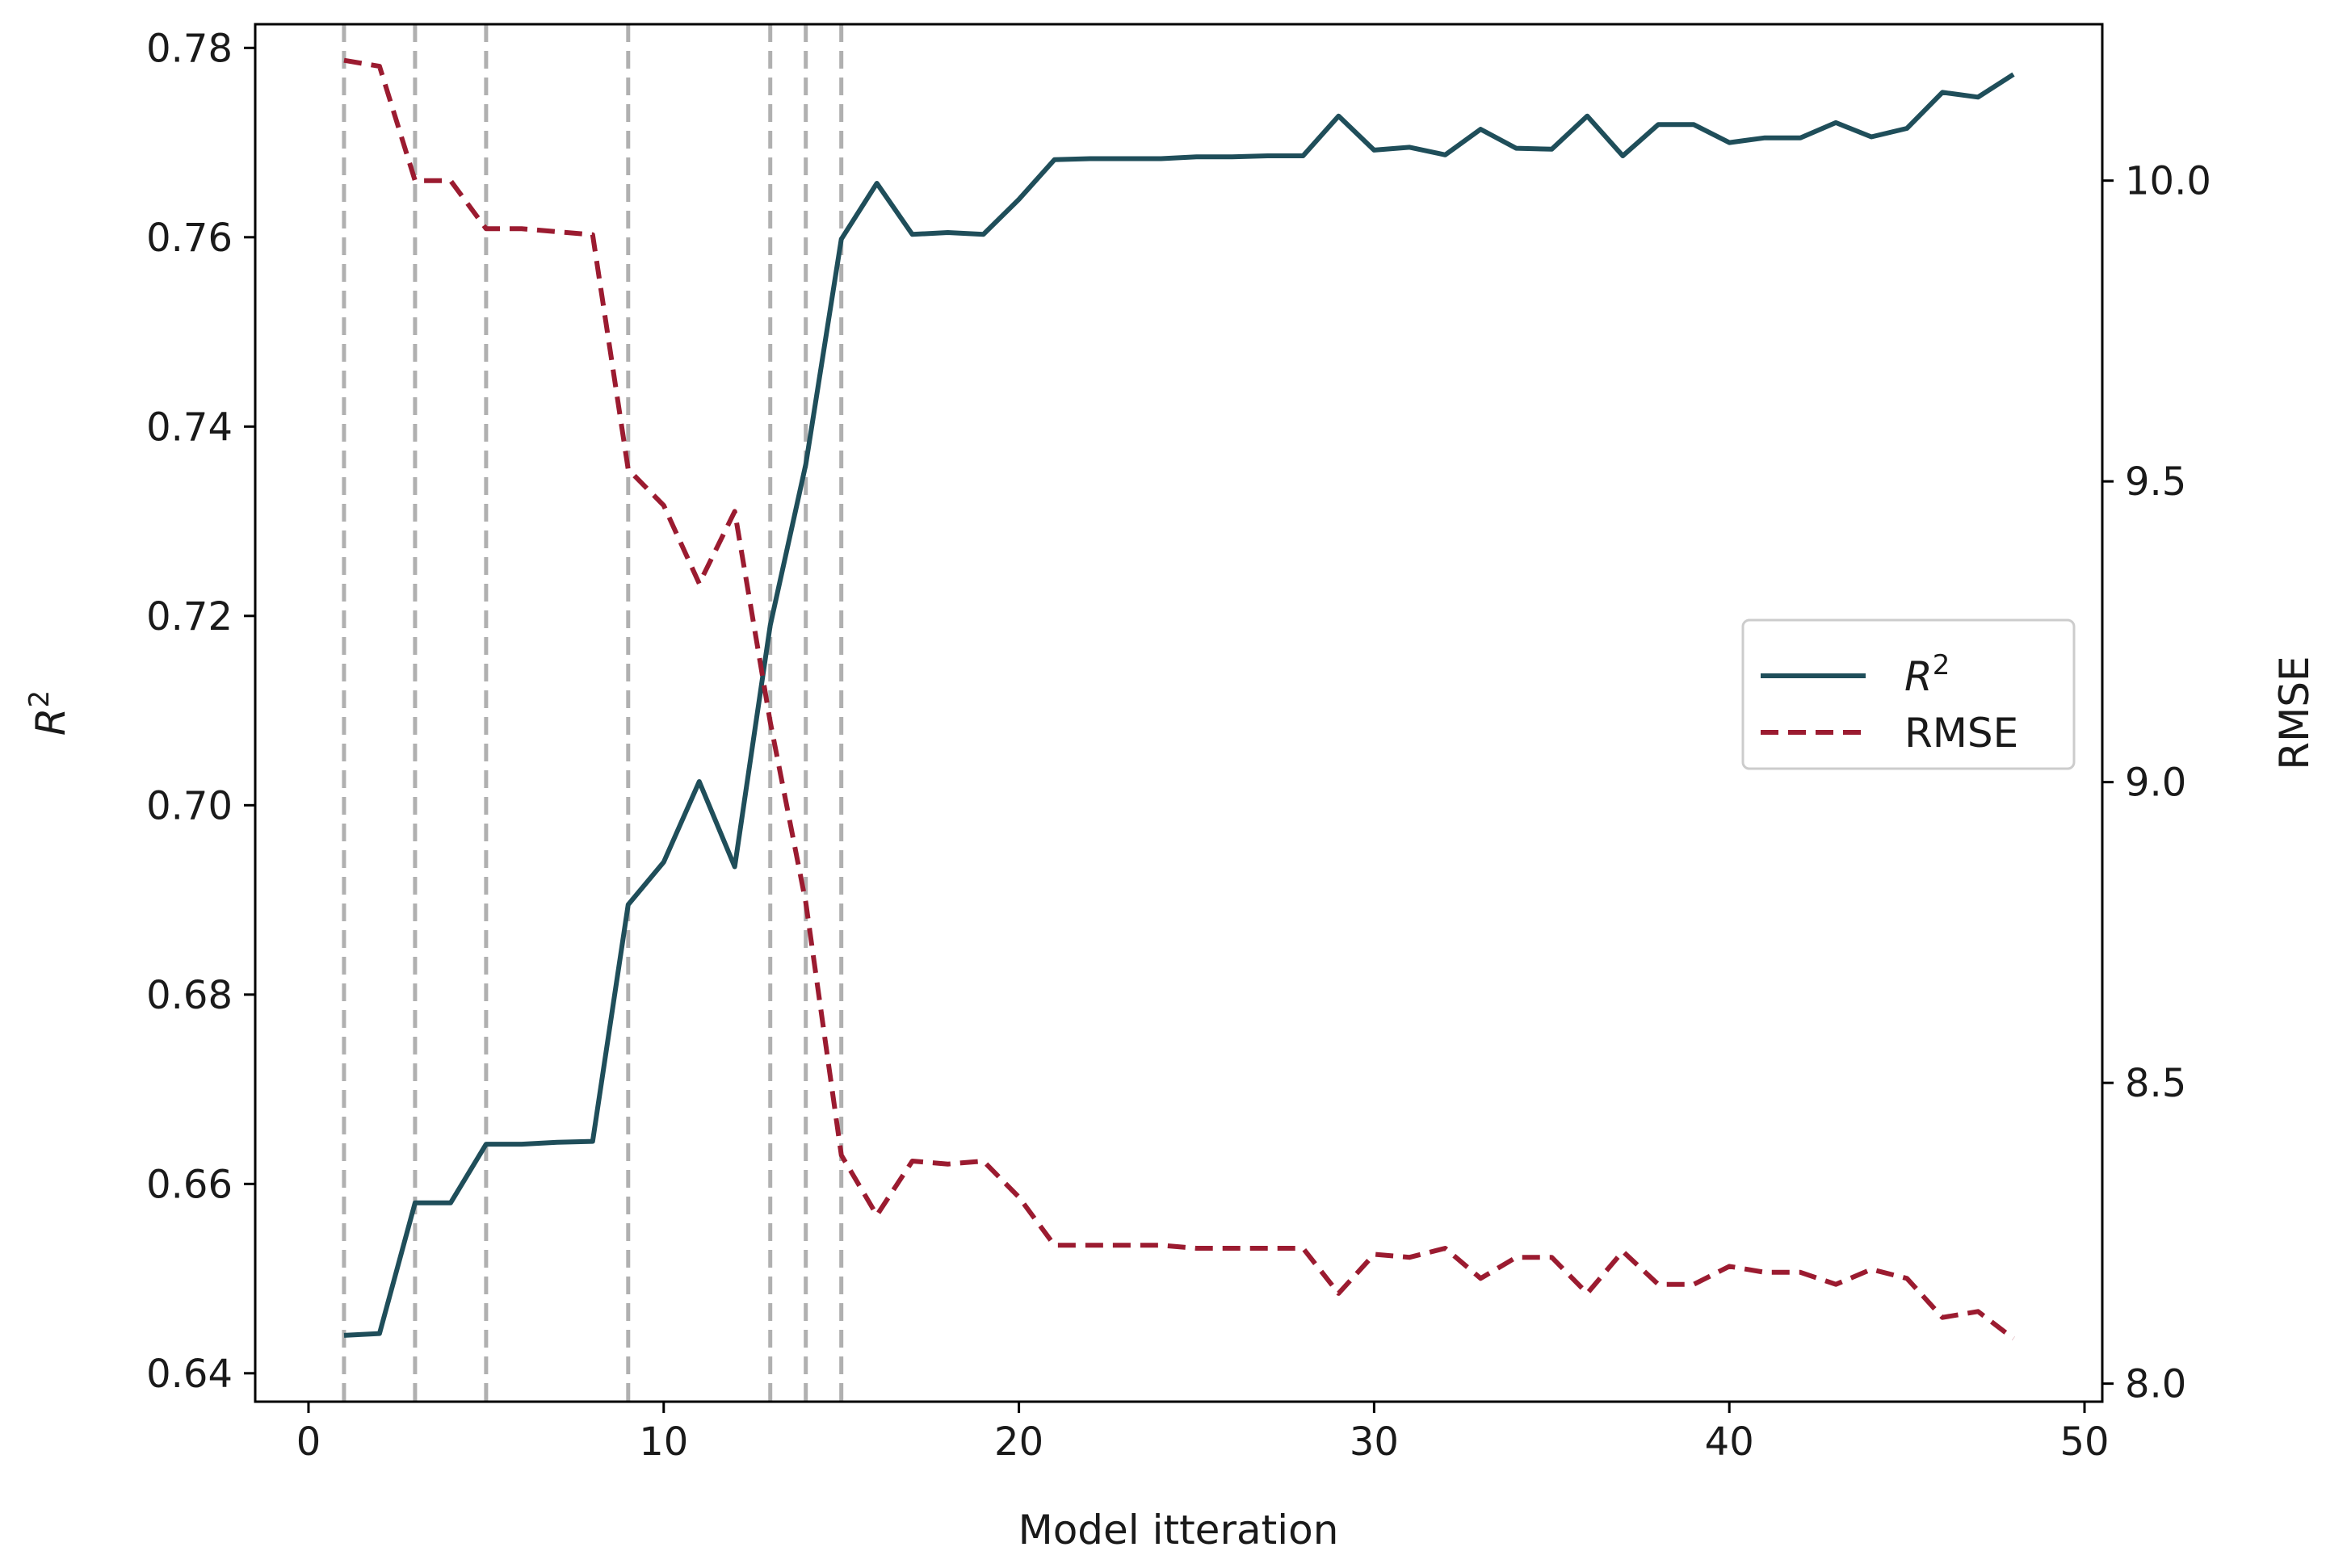 The image size is (2326, 1568). What do you see at coordinates (663, 1442) in the screenshot?
I see `x-tick-label: 10` at bounding box center [663, 1442].